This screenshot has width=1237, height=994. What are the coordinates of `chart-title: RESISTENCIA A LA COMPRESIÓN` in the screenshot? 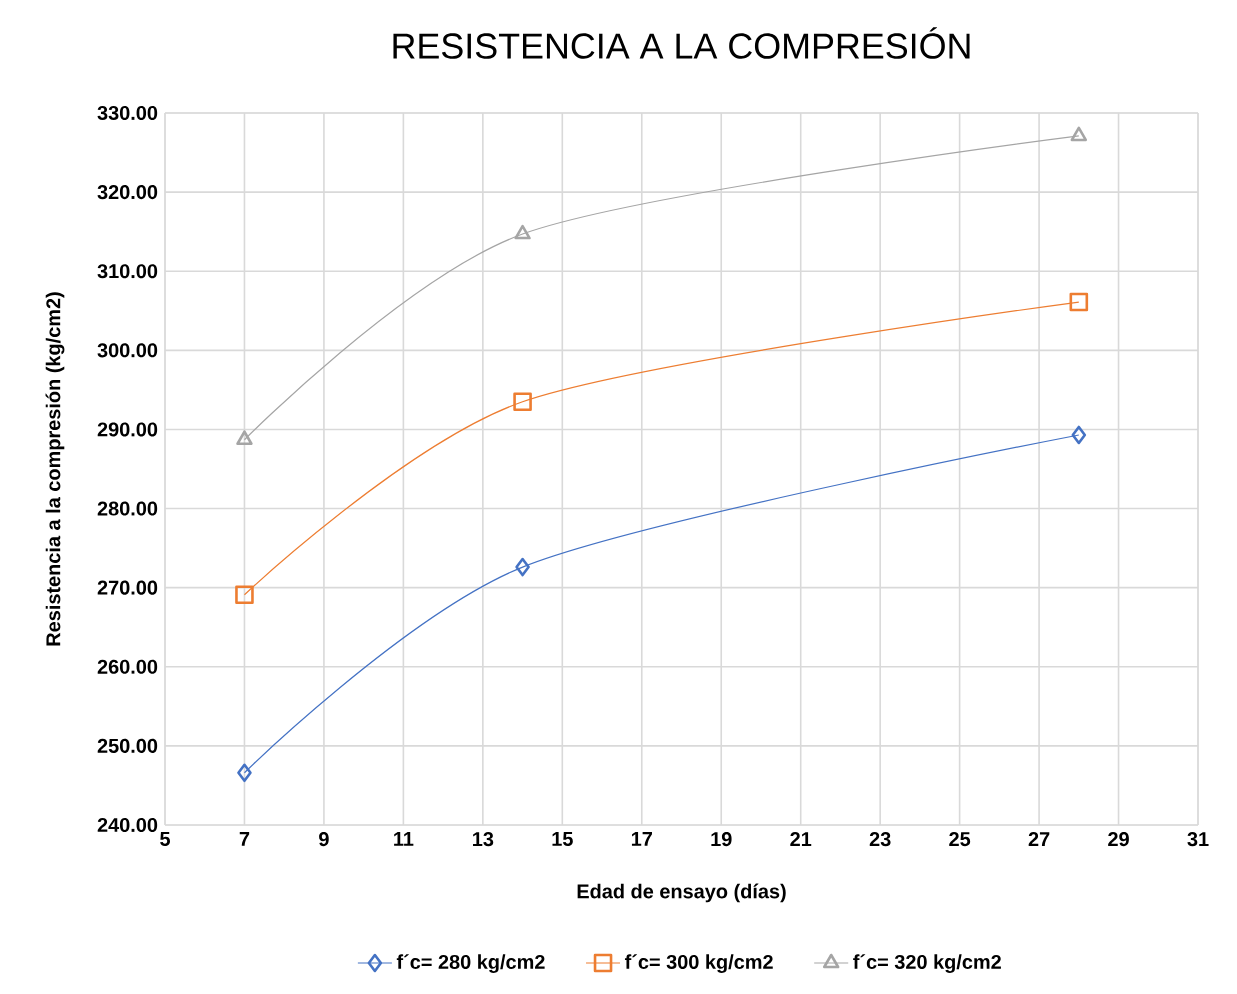 It's located at (681, 43).